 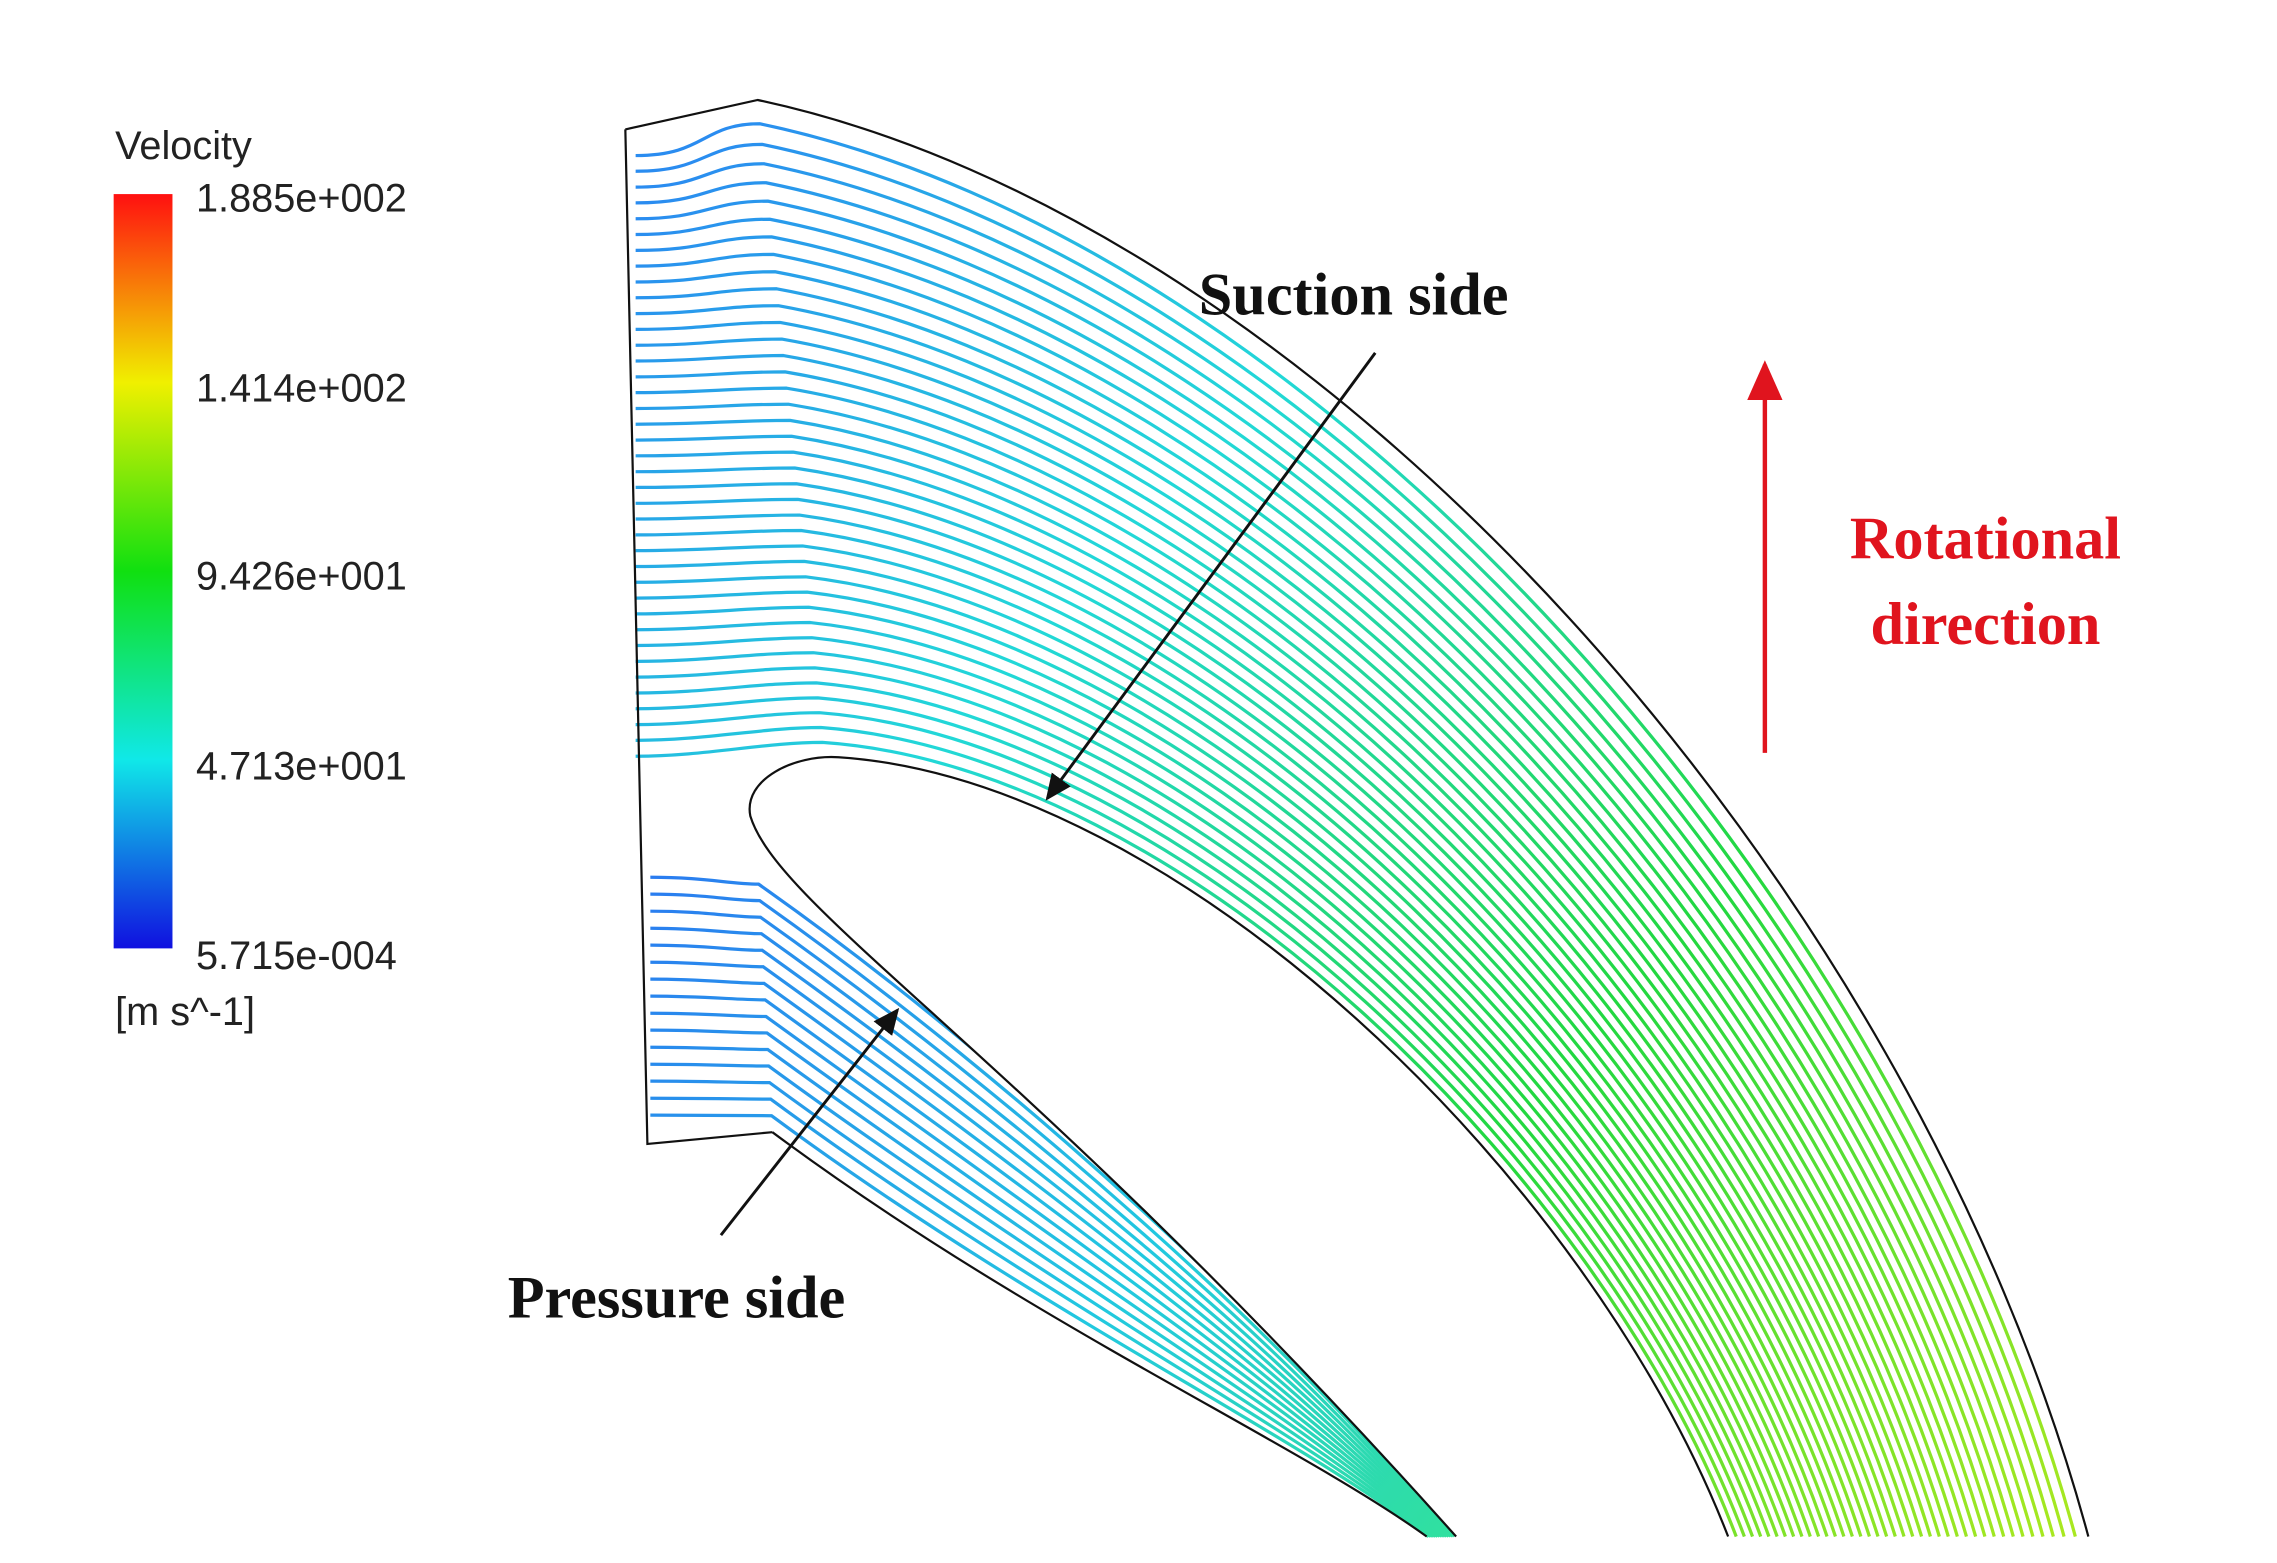 I want to click on legend-title: Velocity, so click(x=183, y=146).